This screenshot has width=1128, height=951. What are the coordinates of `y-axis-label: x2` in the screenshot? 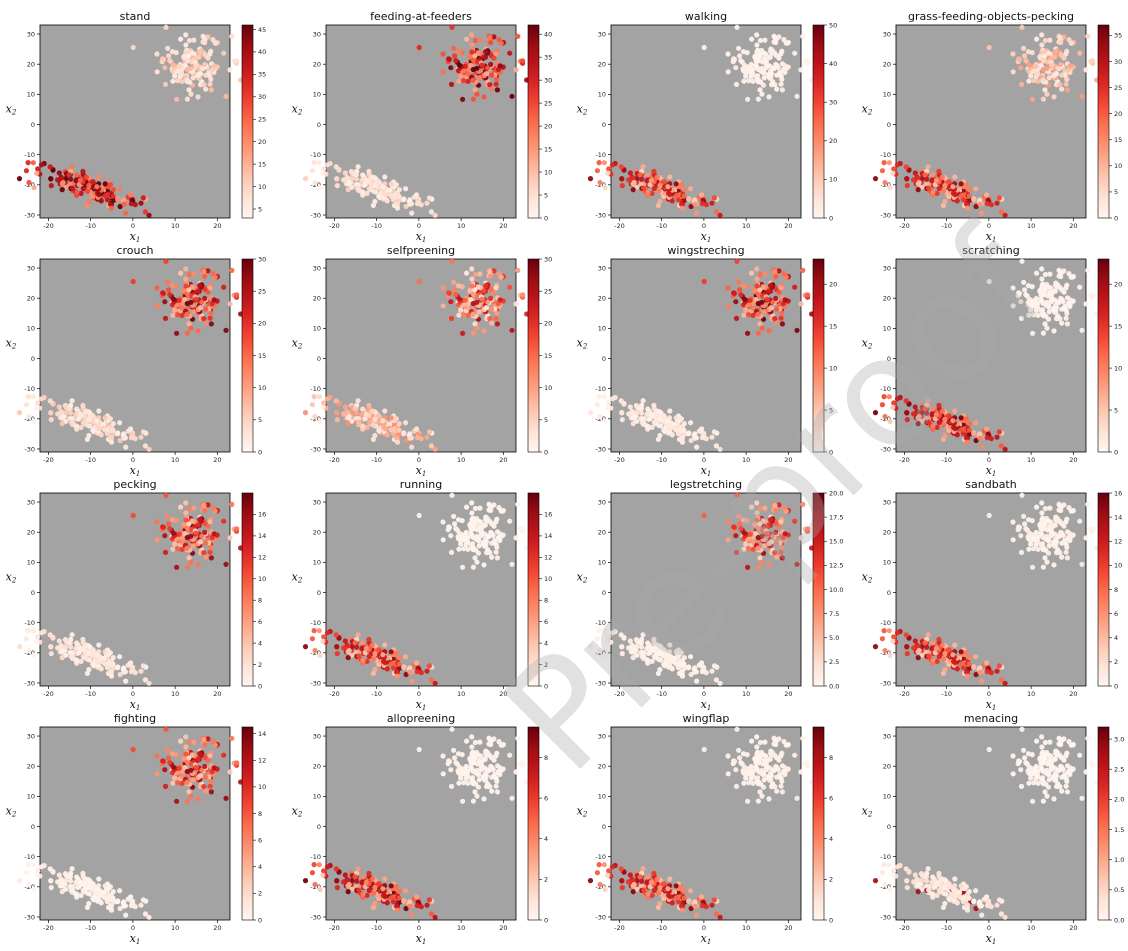 It's located at (582, 109).